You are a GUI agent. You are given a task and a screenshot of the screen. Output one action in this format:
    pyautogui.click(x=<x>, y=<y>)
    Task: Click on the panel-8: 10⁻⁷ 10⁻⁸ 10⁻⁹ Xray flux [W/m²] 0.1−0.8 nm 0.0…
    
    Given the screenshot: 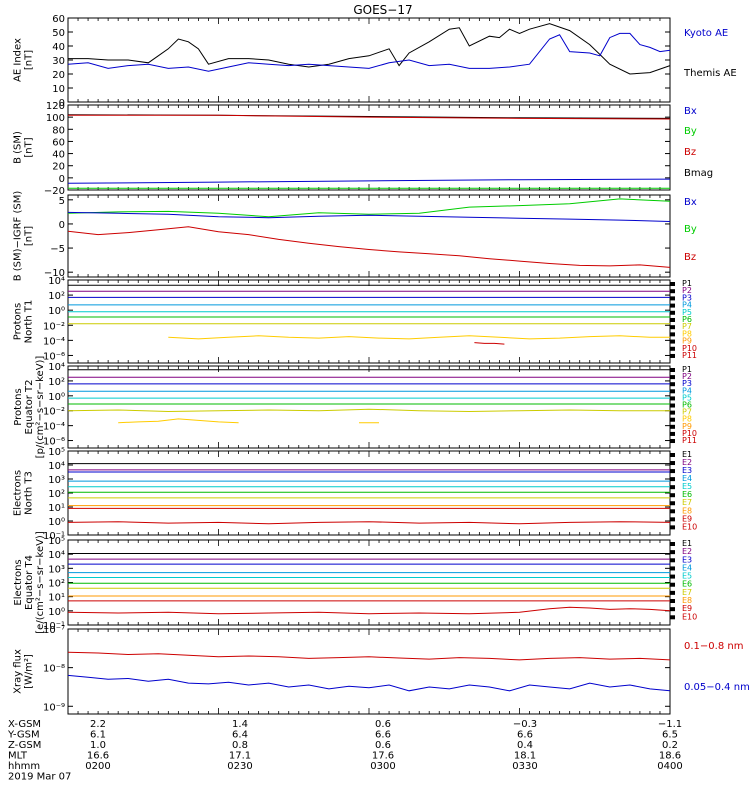 What is the action you would take?
    pyautogui.click(x=381, y=670)
    